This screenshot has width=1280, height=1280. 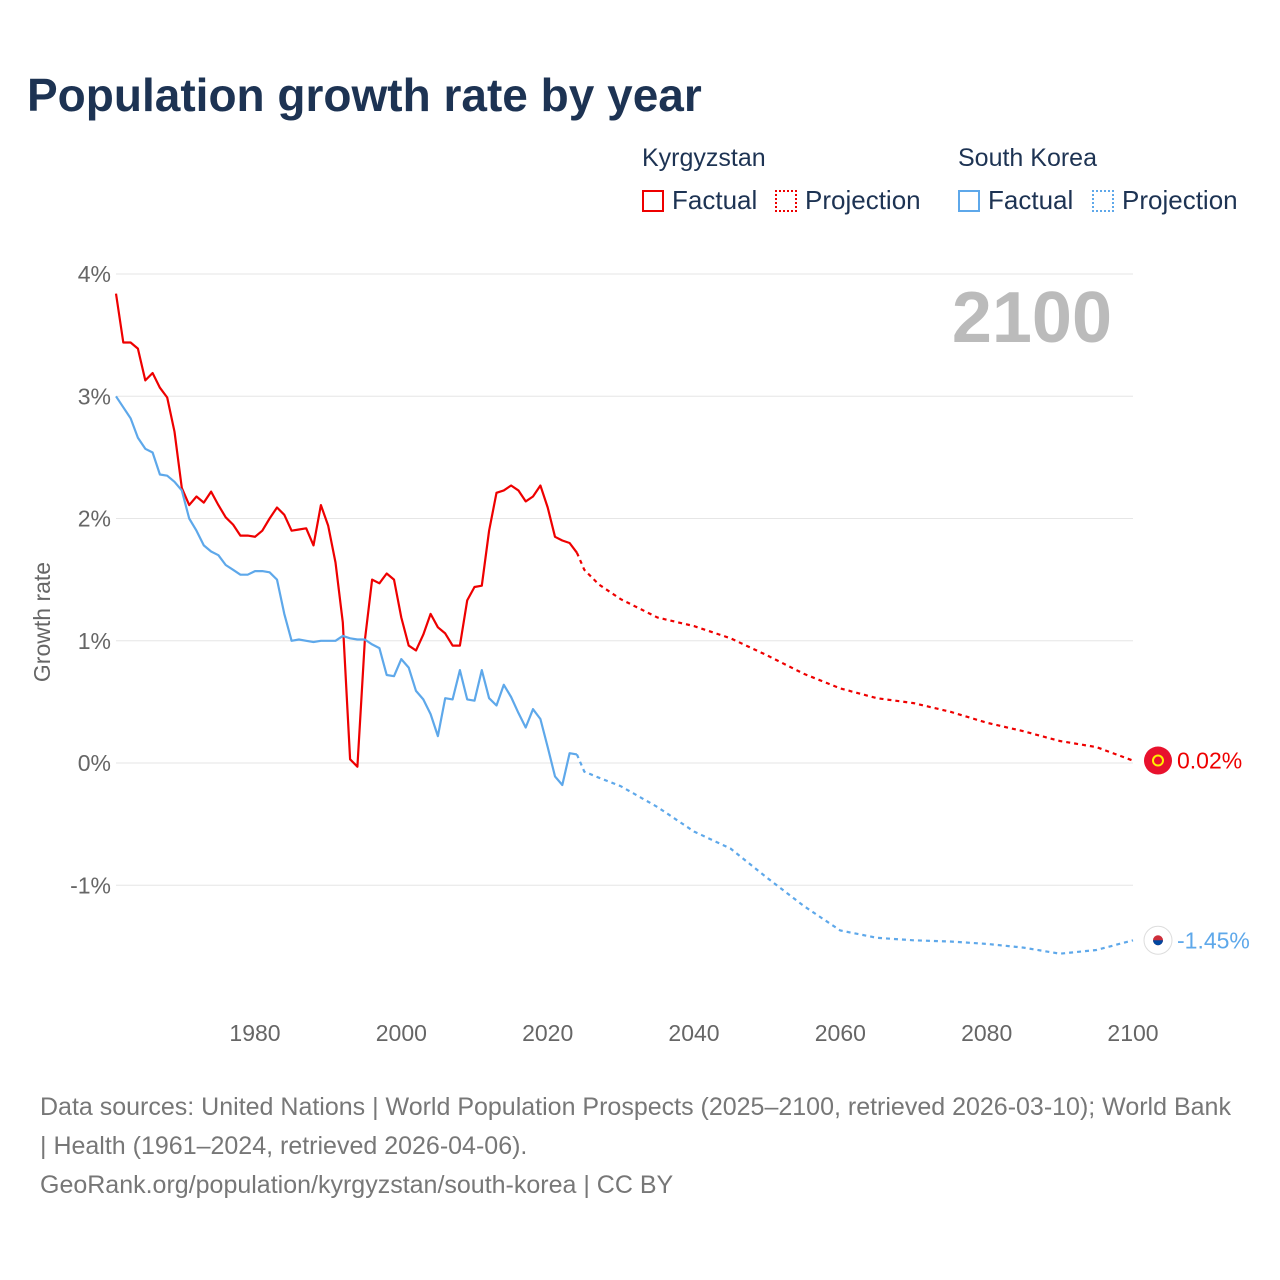 What do you see at coordinates (854, 657) in the screenshot?
I see `kyrgyzstan-projection-line` at bounding box center [854, 657].